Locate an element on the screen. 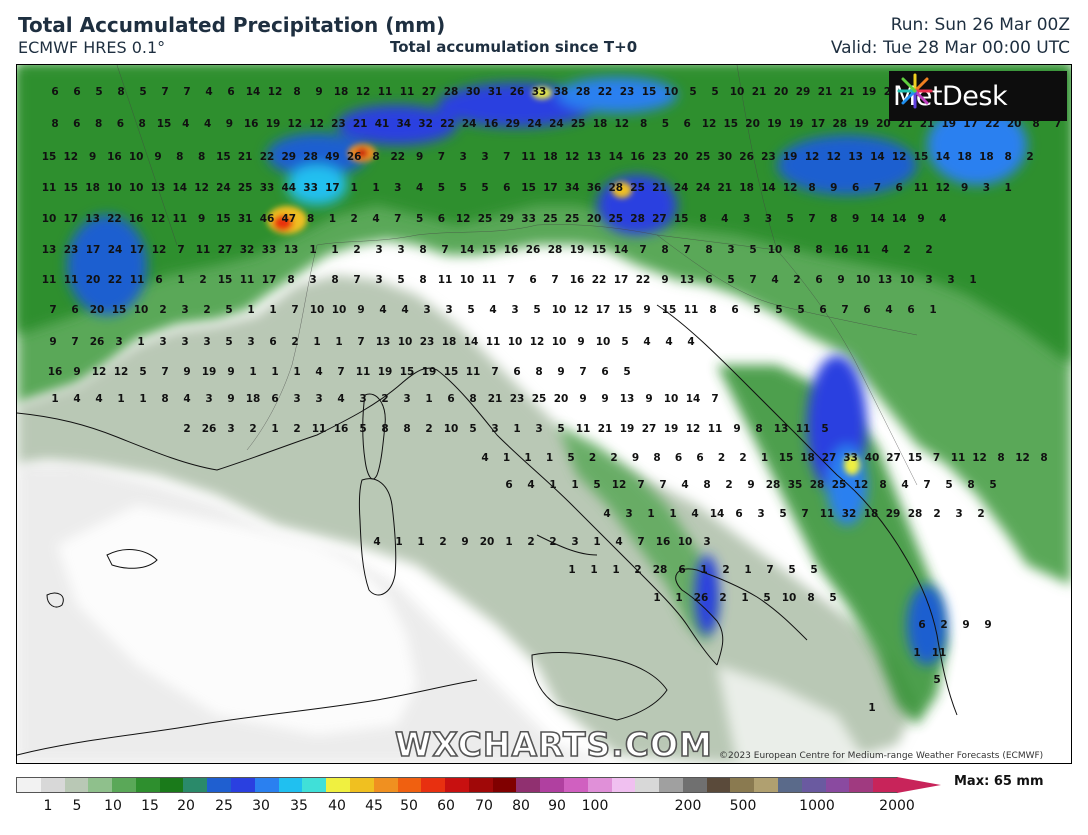  precip-value-label: 13 is located at coordinates (594, 157).